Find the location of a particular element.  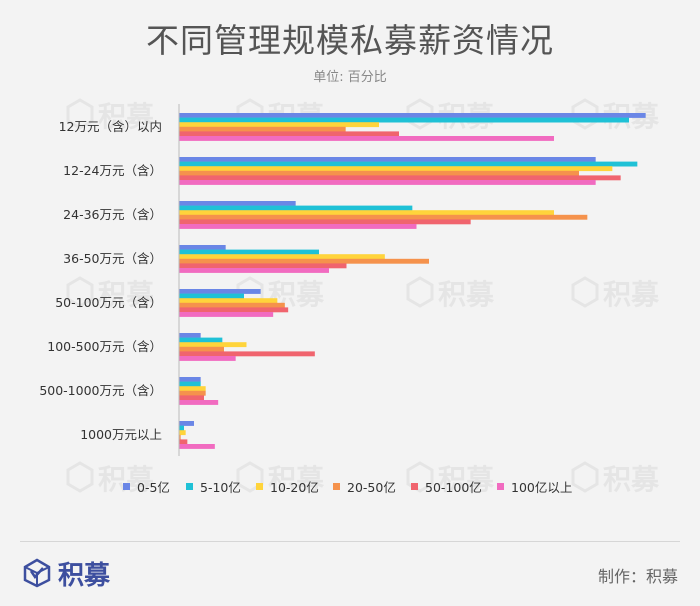

chart-subtitle: 单位: 百分比 is located at coordinates (350, 77).